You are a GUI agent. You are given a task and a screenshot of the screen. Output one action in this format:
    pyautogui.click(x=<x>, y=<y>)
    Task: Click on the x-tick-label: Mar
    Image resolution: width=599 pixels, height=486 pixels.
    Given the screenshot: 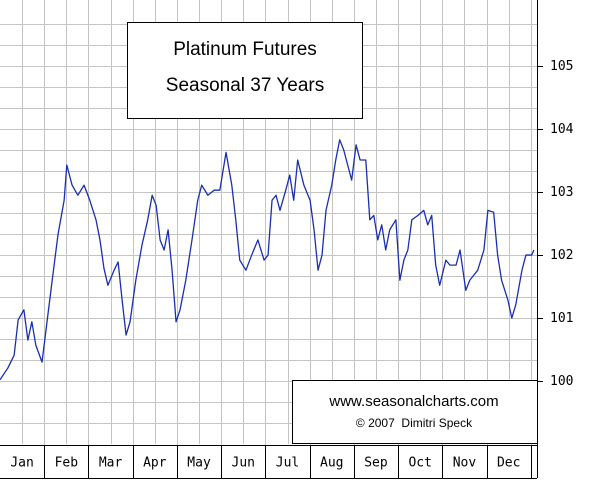 What is the action you would take?
    pyautogui.click(x=111, y=463)
    